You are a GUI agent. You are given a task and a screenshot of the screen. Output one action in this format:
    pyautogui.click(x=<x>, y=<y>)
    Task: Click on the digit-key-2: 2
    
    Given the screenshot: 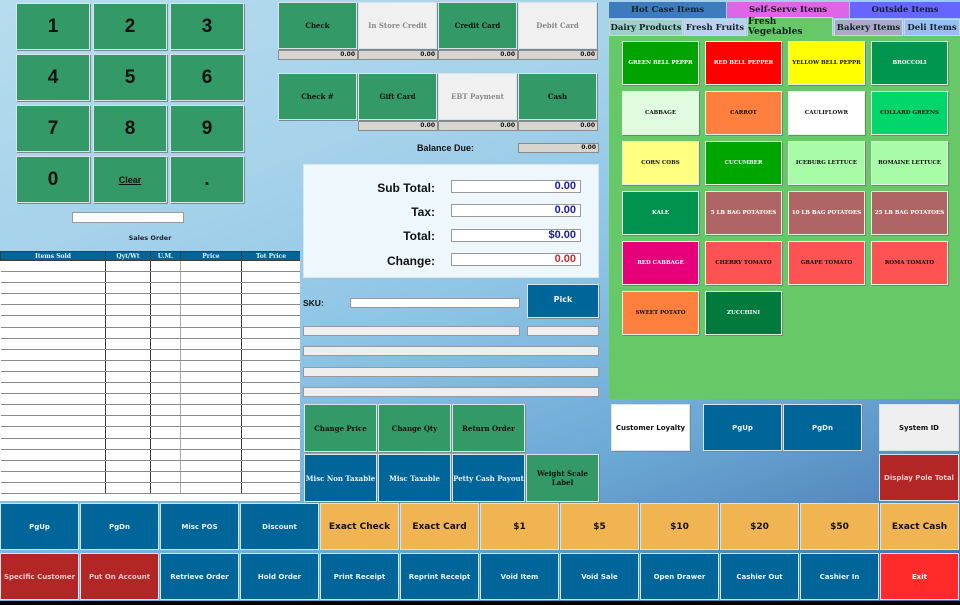 What is the action you would take?
    pyautogui.click(x=130, y=26)
    